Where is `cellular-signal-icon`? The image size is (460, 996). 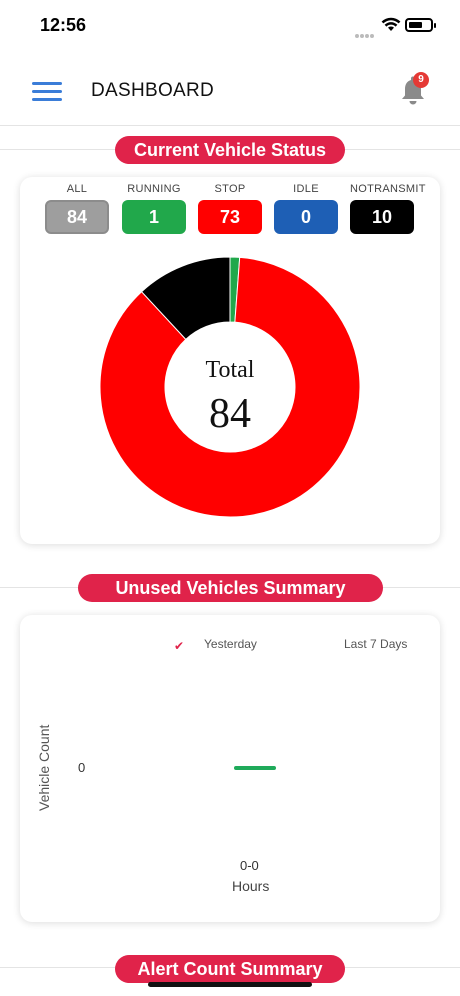 cellular-signal-icon is located at coordinates (366, 31).